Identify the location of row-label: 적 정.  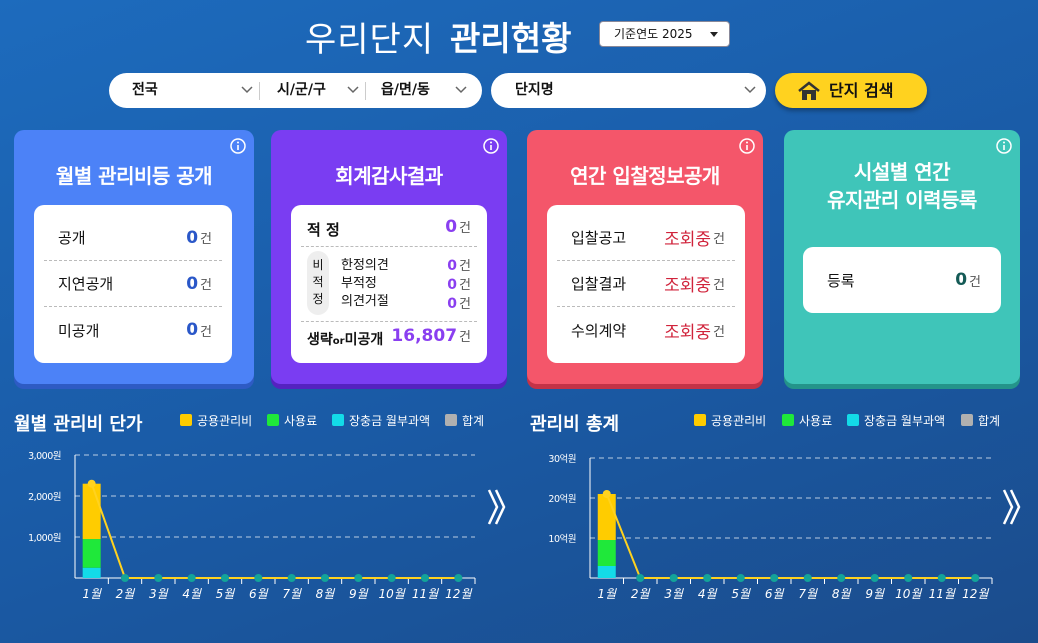
(323, 230).